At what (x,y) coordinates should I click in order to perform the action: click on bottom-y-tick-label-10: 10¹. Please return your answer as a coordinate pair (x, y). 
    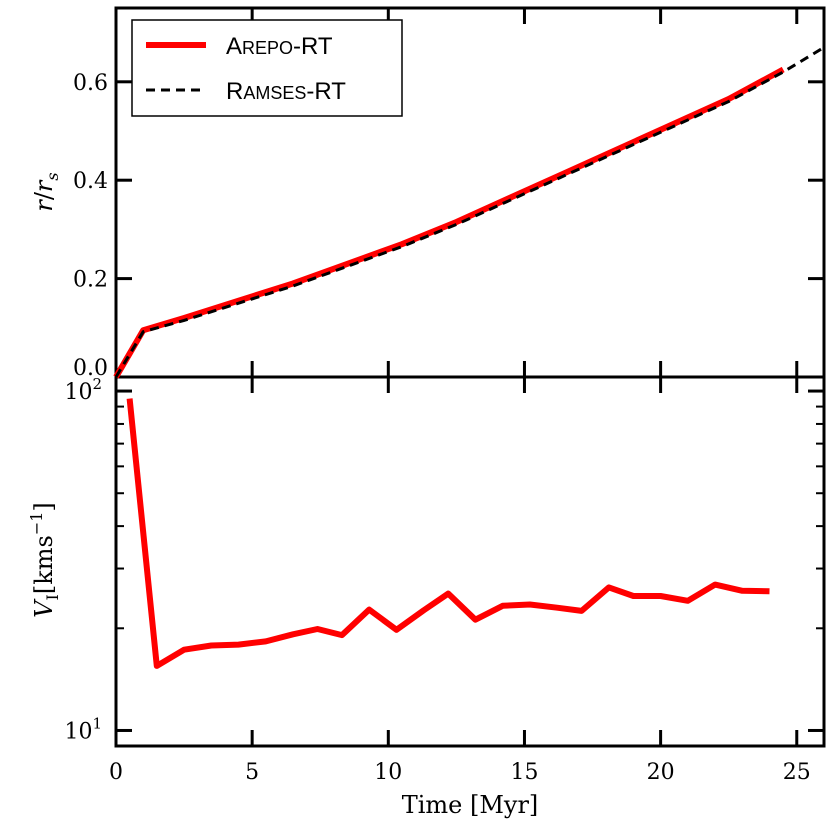
    Looking at the image, I should click on (83, 729).